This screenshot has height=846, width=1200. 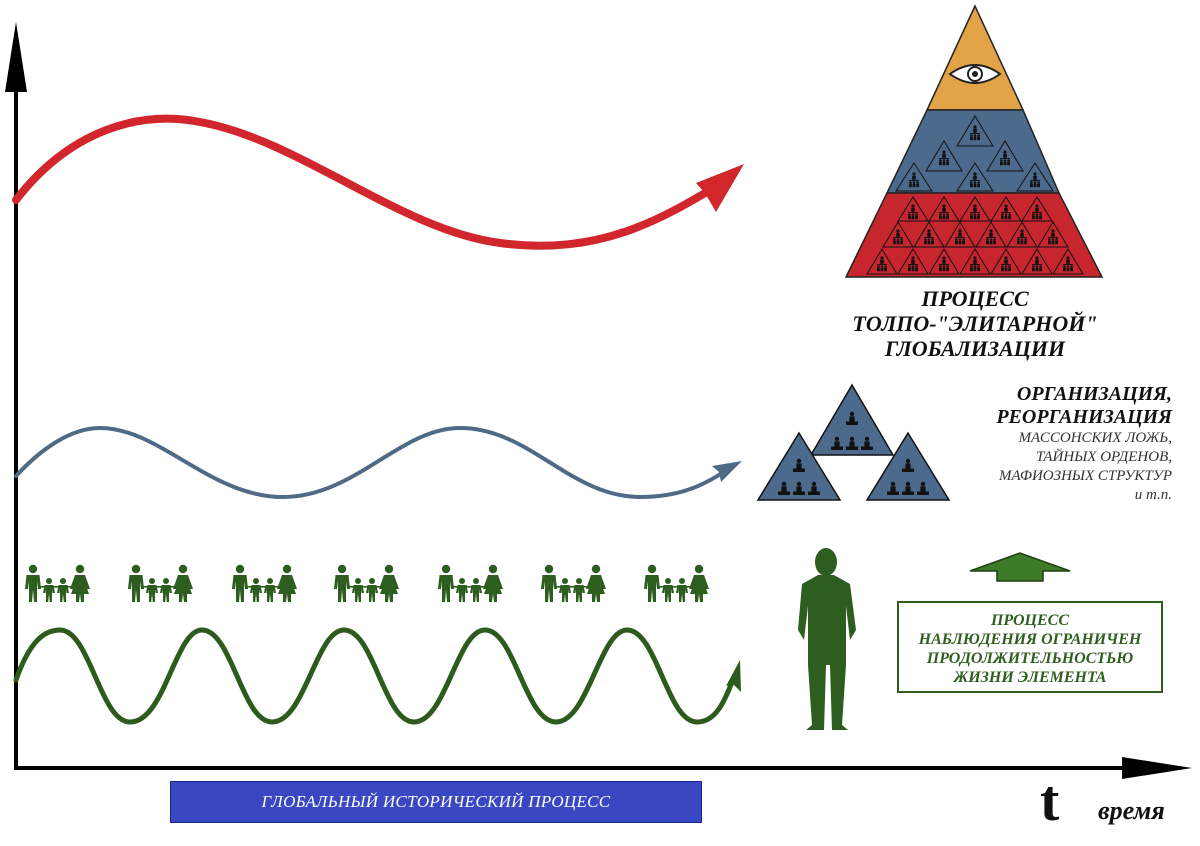 I want to click on x-axis-arrowhead, so click(x=1157, y=768).